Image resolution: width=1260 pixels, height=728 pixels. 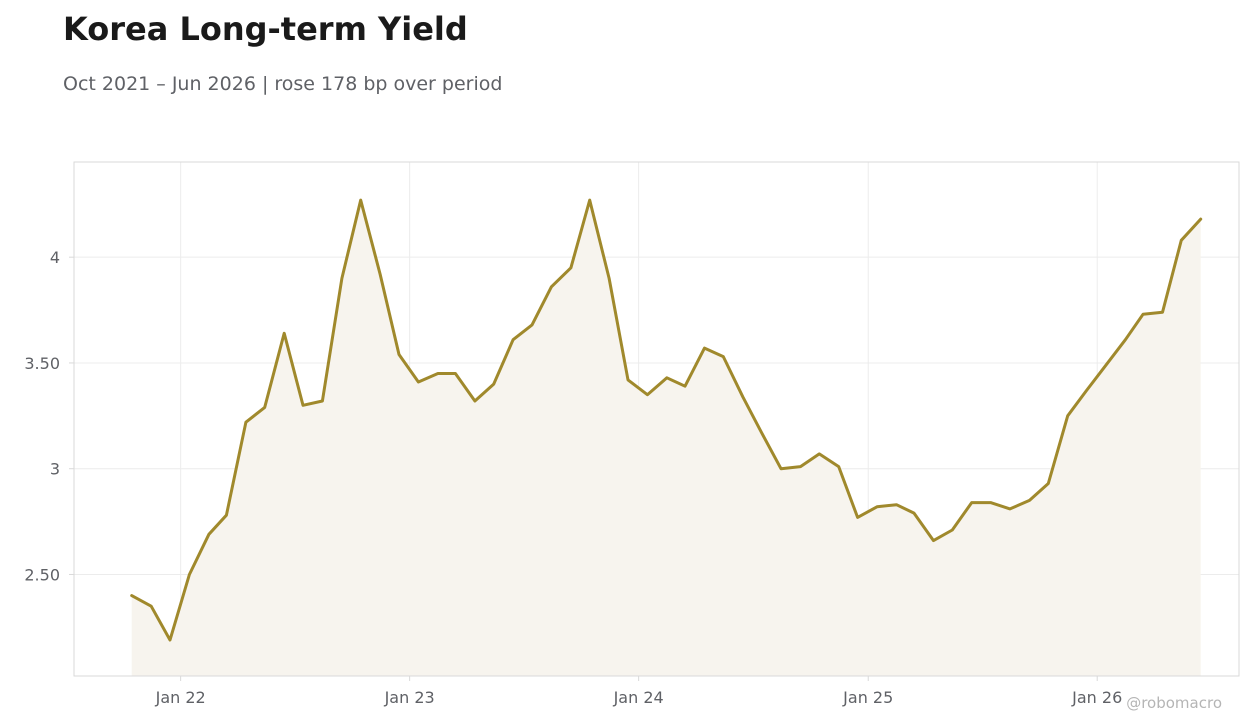 I want to click on x-tick-label: Jan 26, so click(x=1096, y=697).